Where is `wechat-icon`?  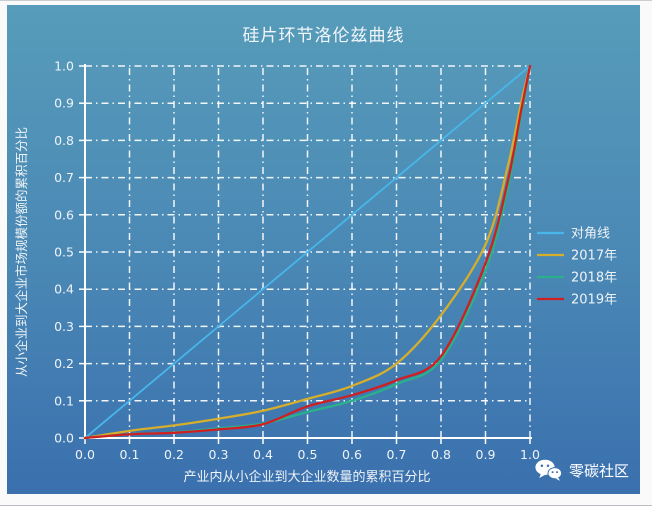 wechat-icon is located at coordinates (548, 470).